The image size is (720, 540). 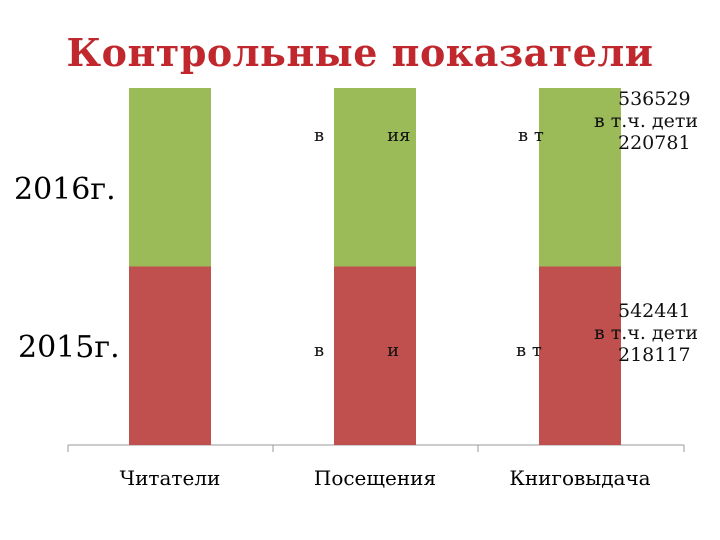 I want to click on annotation-2015-total: 542441, so click(x=654, y=311).